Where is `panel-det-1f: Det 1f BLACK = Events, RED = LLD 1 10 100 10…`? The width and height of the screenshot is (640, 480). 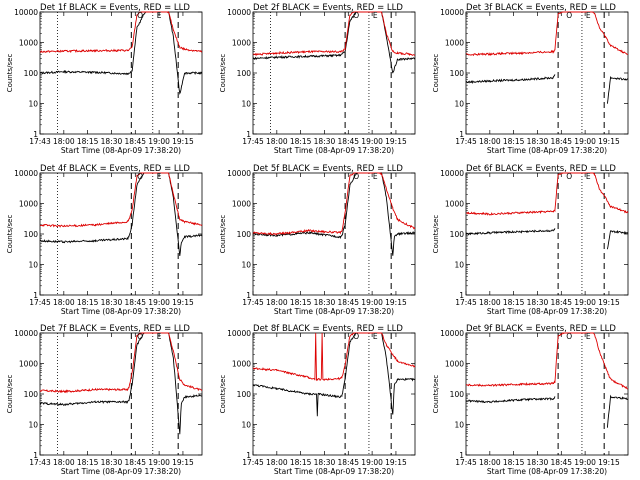 panel-det-1f: Det 1f BLACK = Events, RED = LLD 1 10 100 10… is located at coordinates (104, 79).